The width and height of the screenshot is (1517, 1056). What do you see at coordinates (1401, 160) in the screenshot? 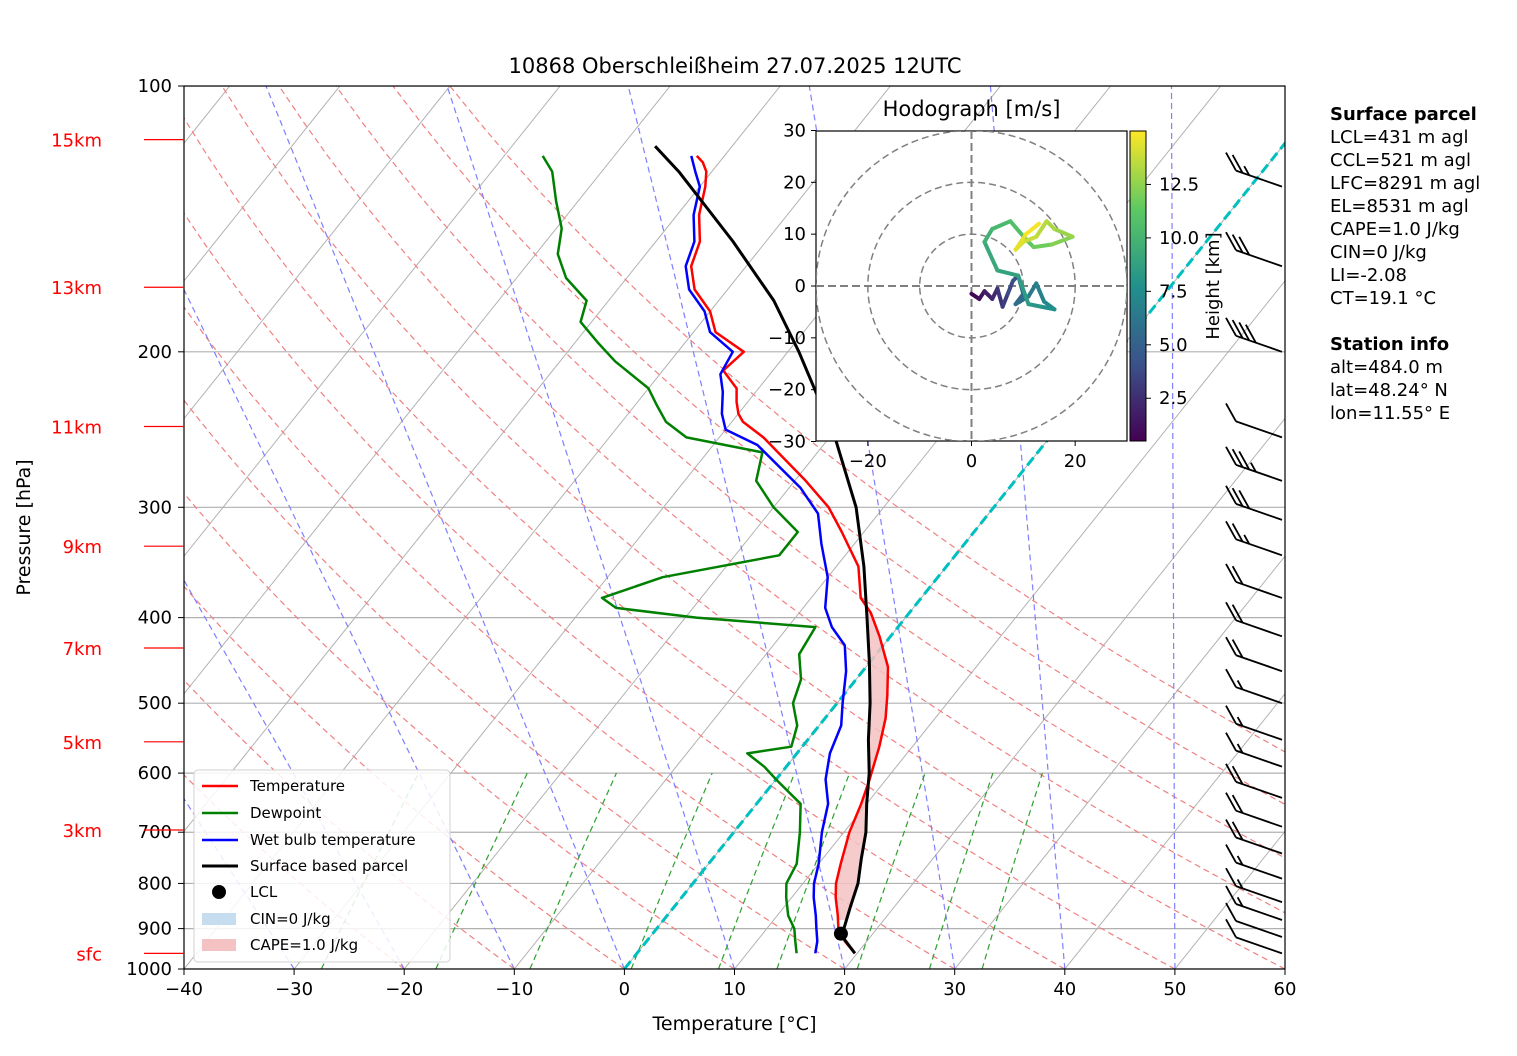
I see `surface-parcel-line: CCL=521 m agl` at bounding box center [1401, 160].